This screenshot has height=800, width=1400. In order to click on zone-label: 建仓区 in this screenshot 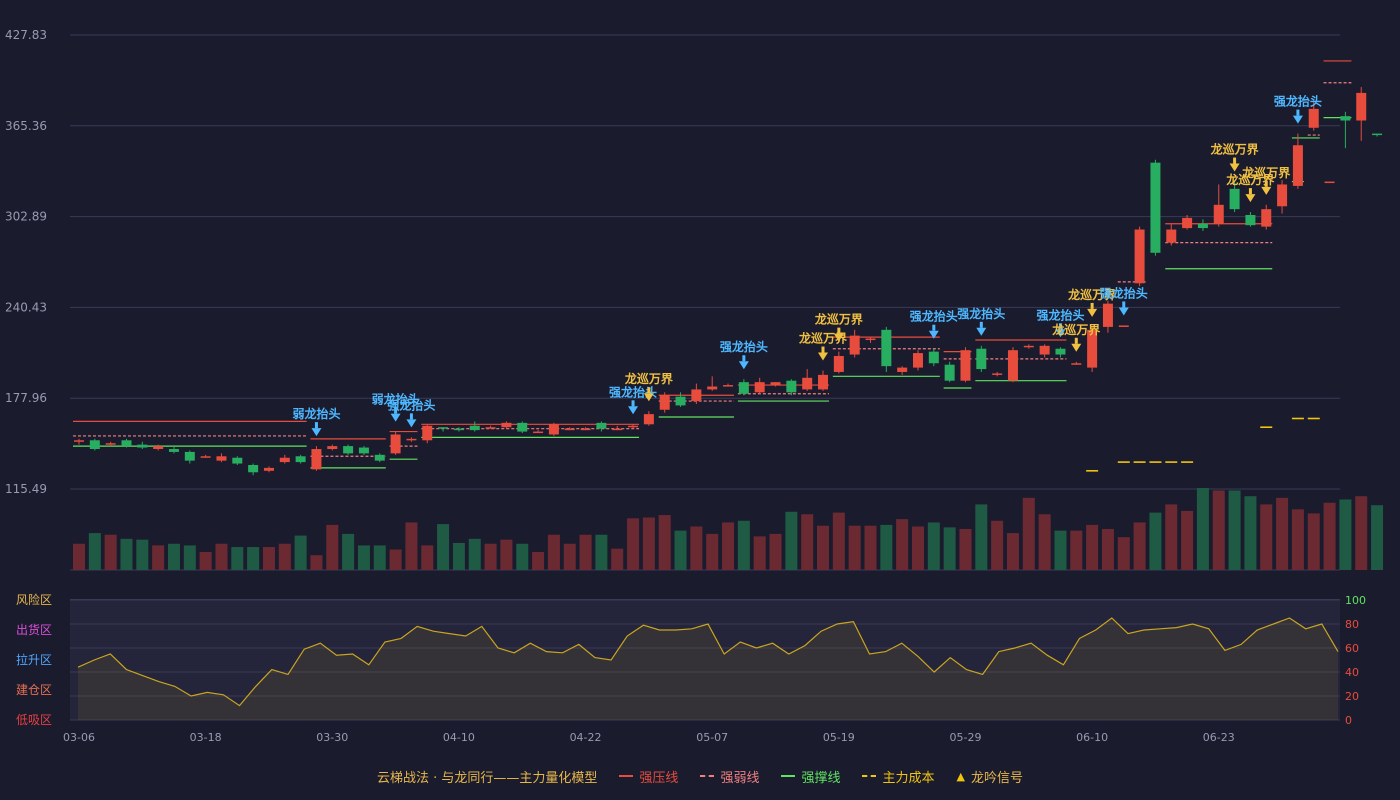, I will do `click(34, 690)`.